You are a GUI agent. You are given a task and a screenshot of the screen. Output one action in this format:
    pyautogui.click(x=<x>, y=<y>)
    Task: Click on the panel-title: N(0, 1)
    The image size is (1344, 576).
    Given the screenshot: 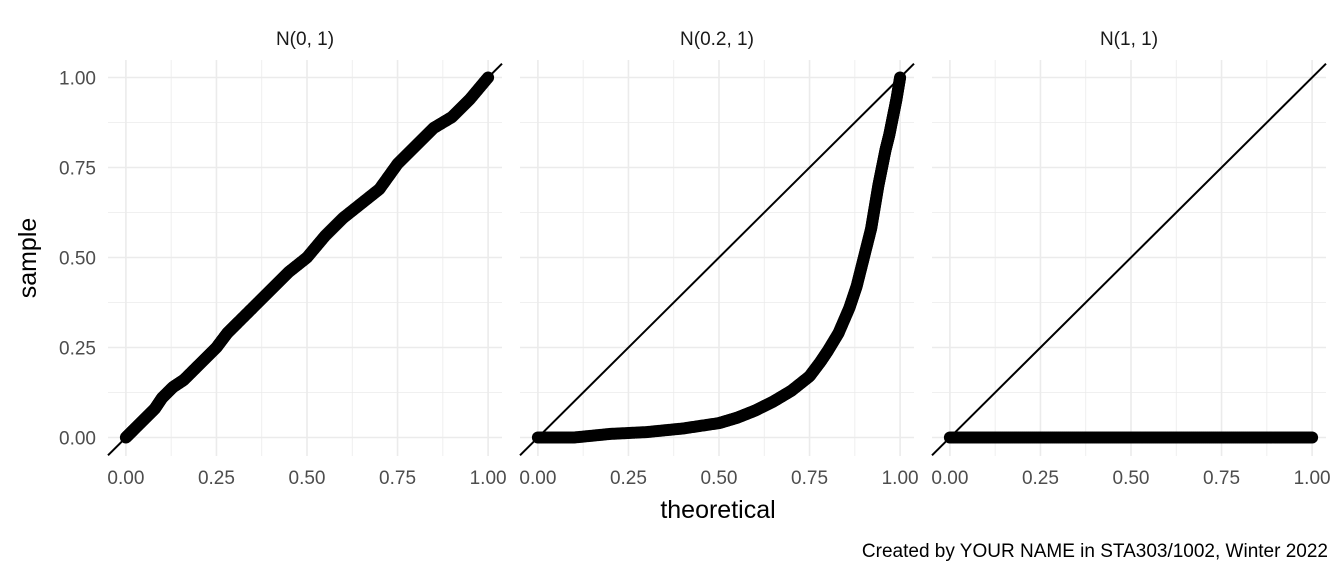 What is the action you would take?
    pyautogui.click(x=305, y=39)
    